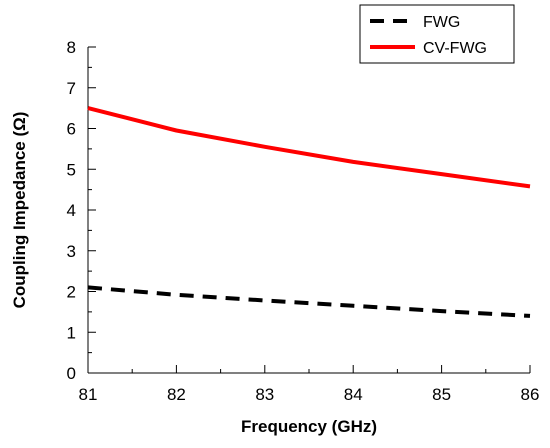 The image size is (550, 448). I want to click on y-tick-label: 0, so click(71, 373).